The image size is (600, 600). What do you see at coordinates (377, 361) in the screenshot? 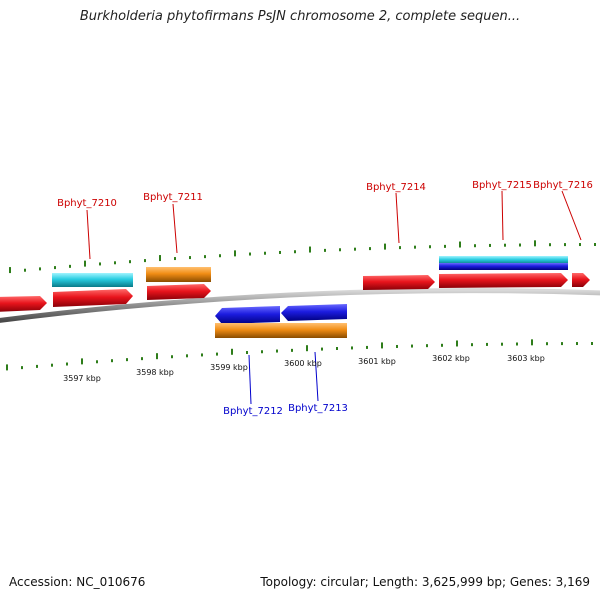
I see `kbp-label: 3601 kbp` at bounding box center [377, 361].